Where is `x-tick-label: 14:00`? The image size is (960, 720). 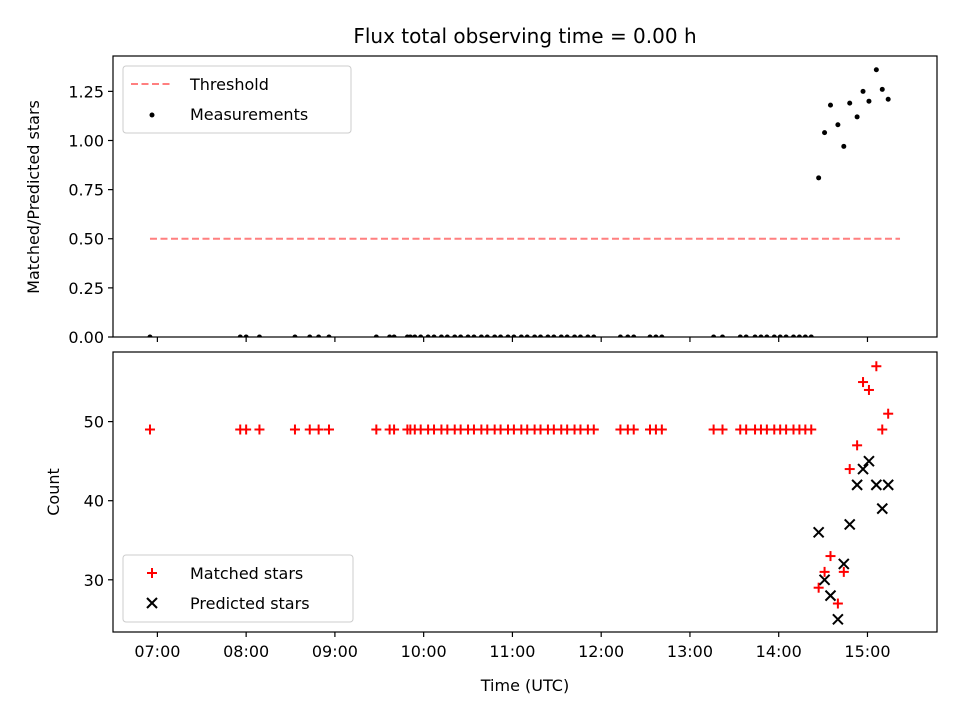 x-tick-label: 14:00 is located at coordinates (779, 651).